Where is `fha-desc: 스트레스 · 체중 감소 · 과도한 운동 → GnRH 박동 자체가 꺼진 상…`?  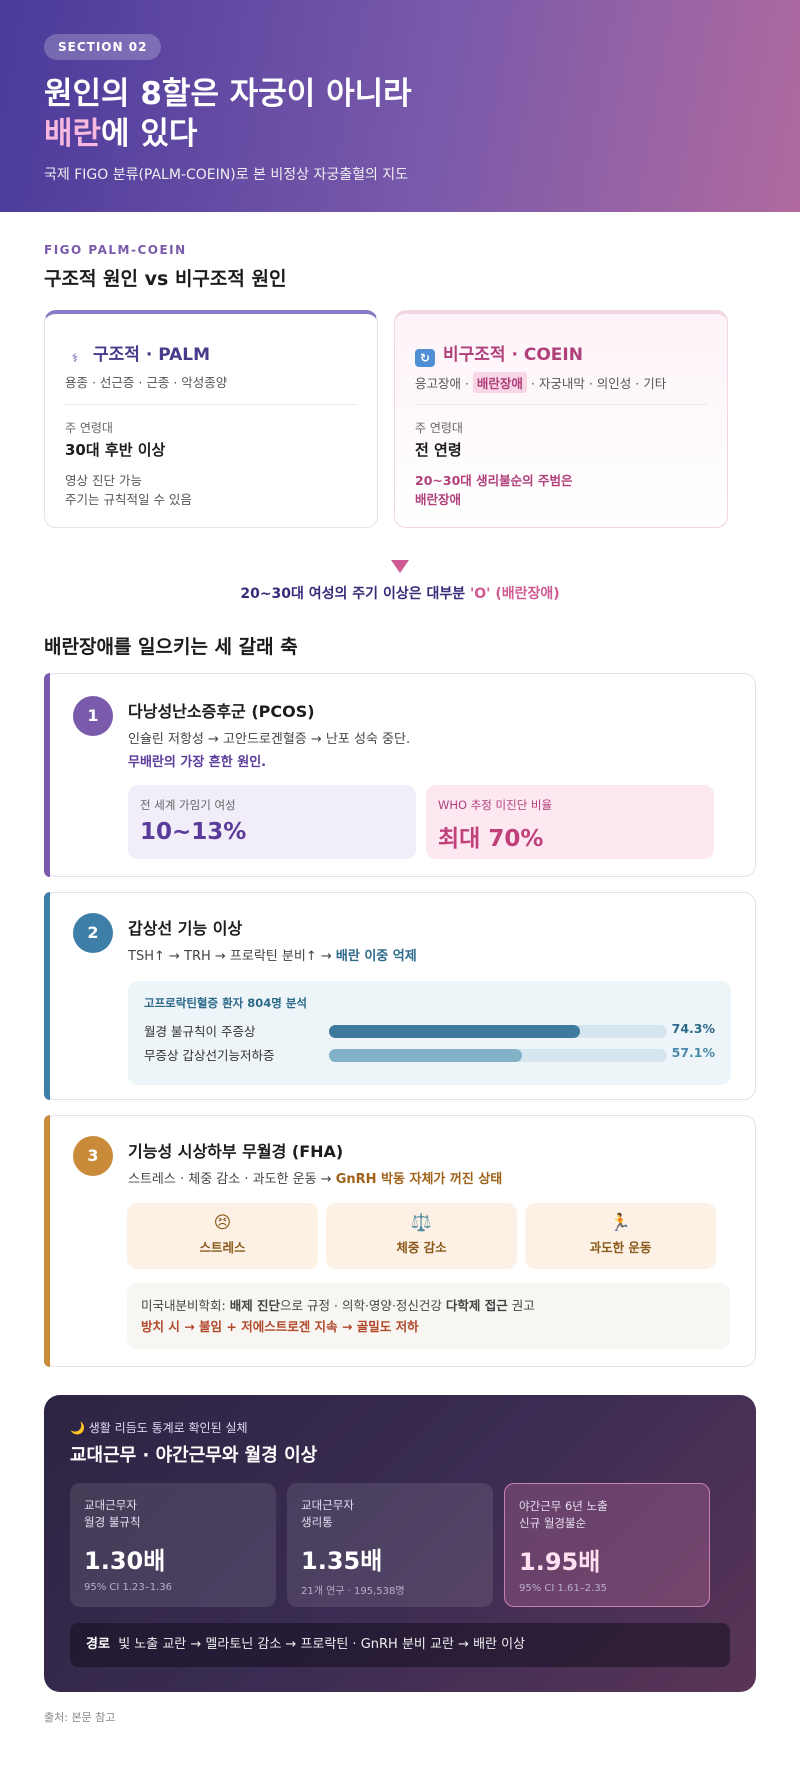 fha-desc: 스트레스 · 체중 감소 · 과도한 운동 → GnRH 박동 자체가 꺼진 상… is located at coordinates (315, 1177).